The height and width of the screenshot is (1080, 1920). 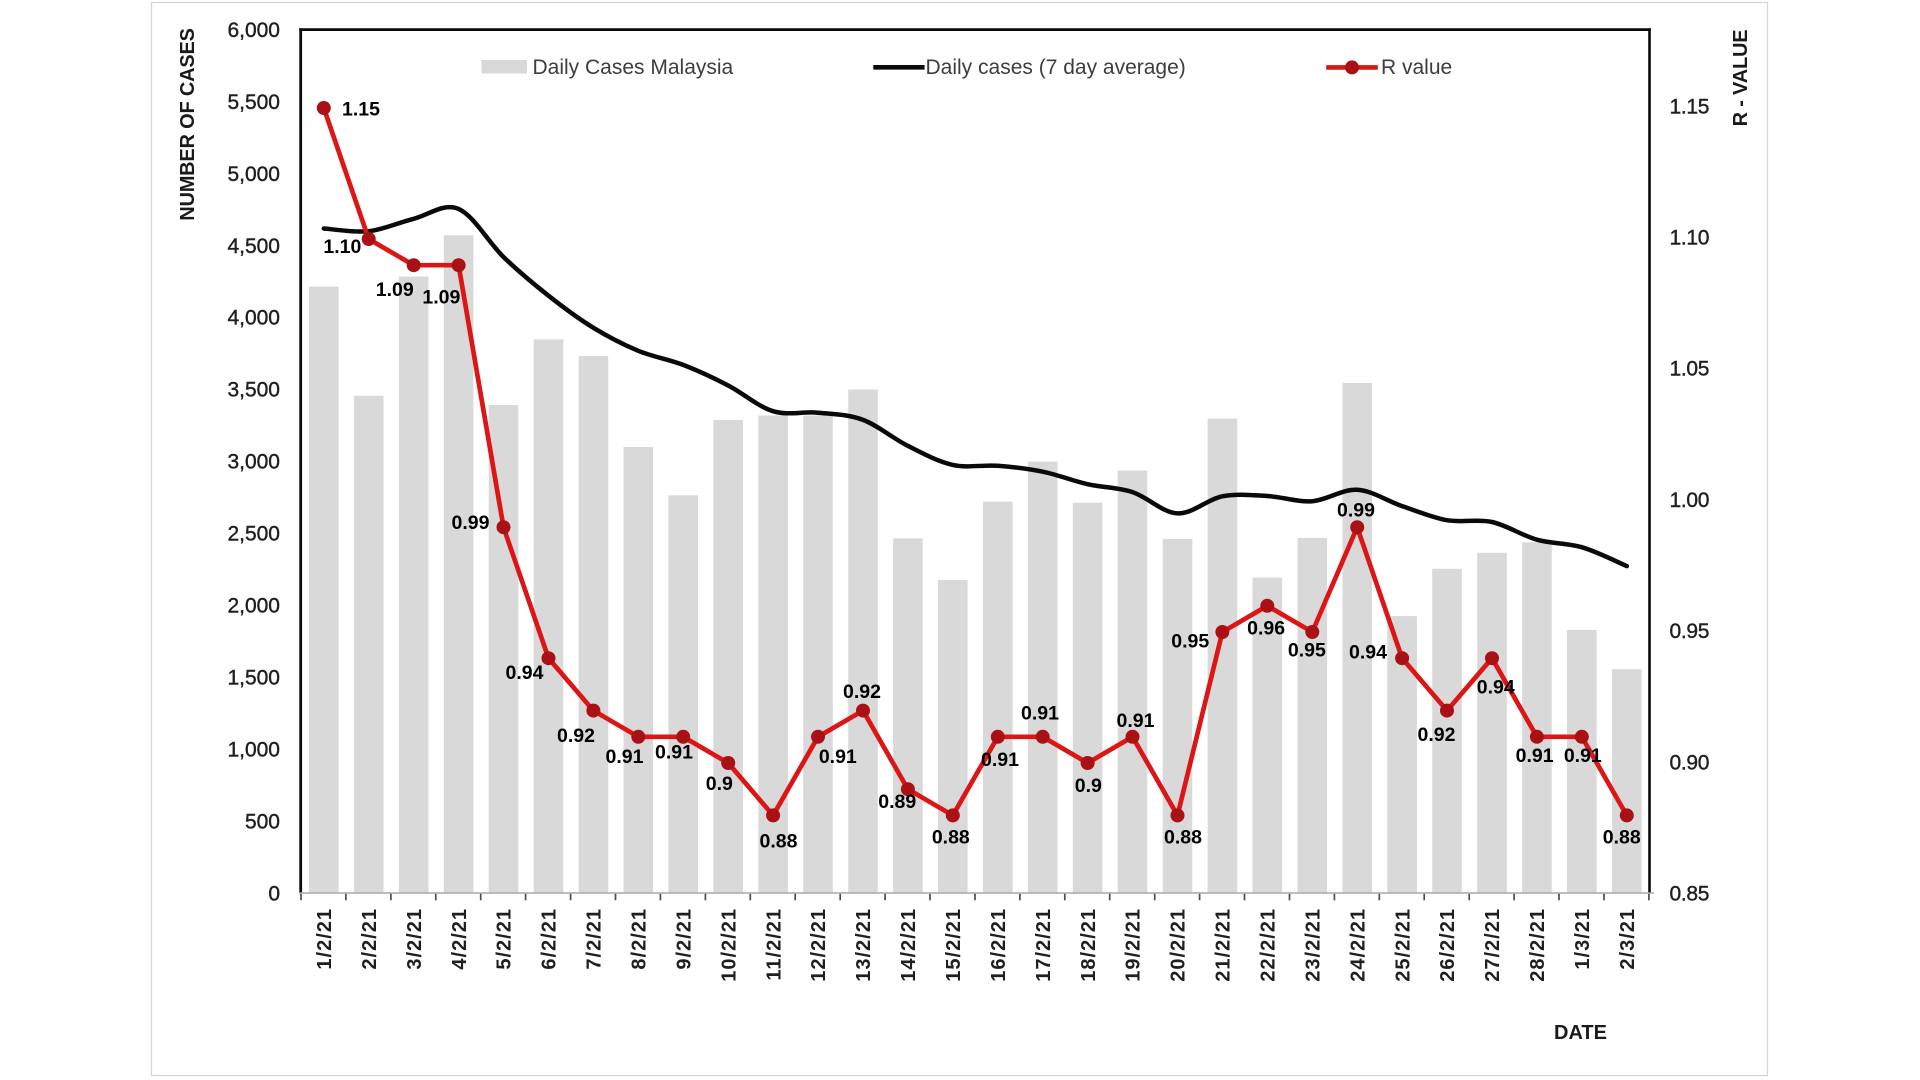 I want to click on svg-text: 13/2/21, so click(x=864, y=945).